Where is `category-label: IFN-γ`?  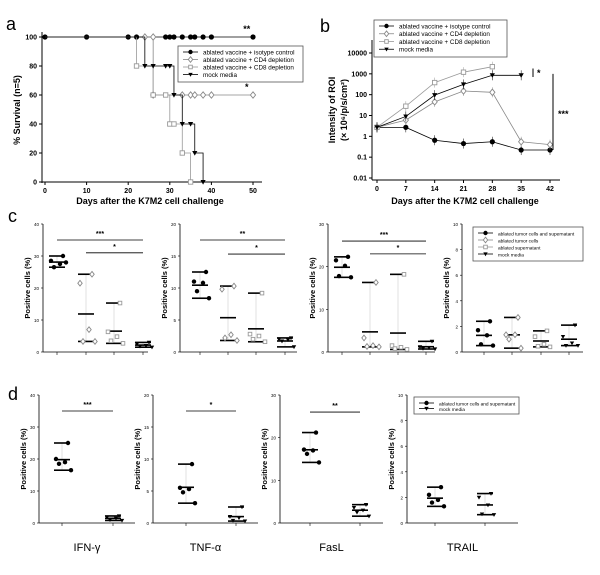
category-label: IFN-γ is located at coordinates (87, 548).